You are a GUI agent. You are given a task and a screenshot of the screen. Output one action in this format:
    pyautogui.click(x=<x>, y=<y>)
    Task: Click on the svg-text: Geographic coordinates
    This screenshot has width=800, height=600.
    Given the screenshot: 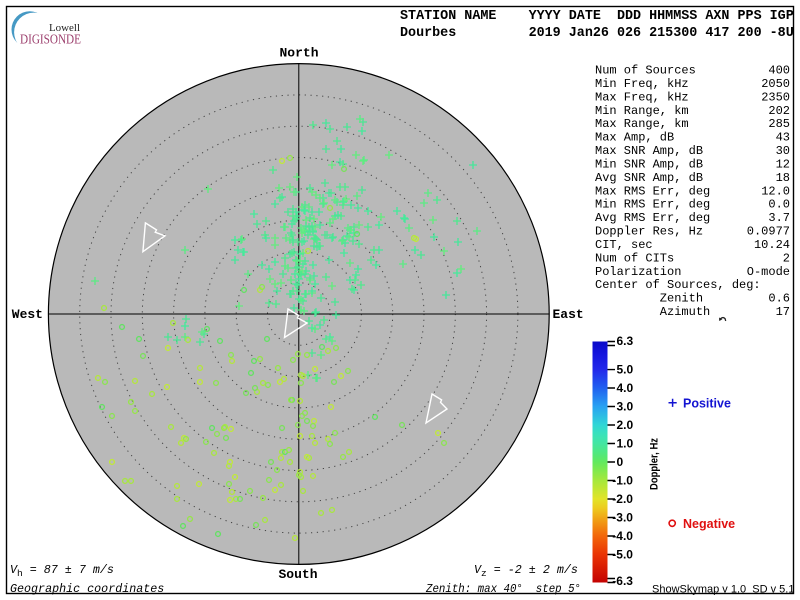 What is the action you would take?
    pyautogui.click(x=87, y=589)
    